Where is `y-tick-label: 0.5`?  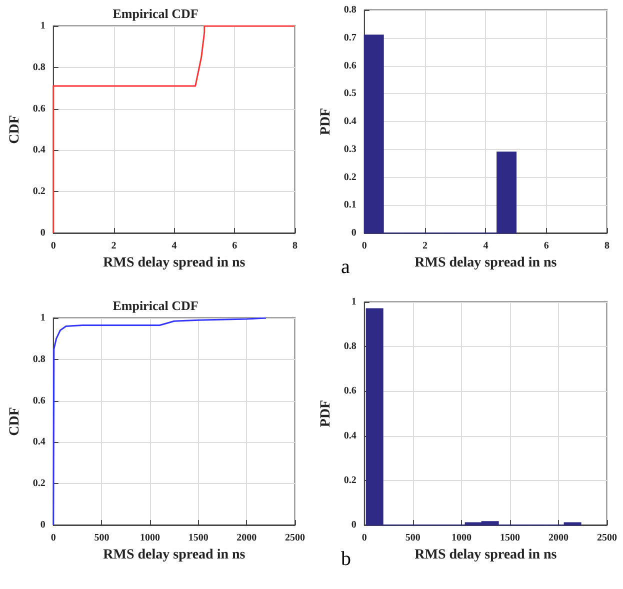 y-tick-label: 0.5 is located at coordinates (350, 94).